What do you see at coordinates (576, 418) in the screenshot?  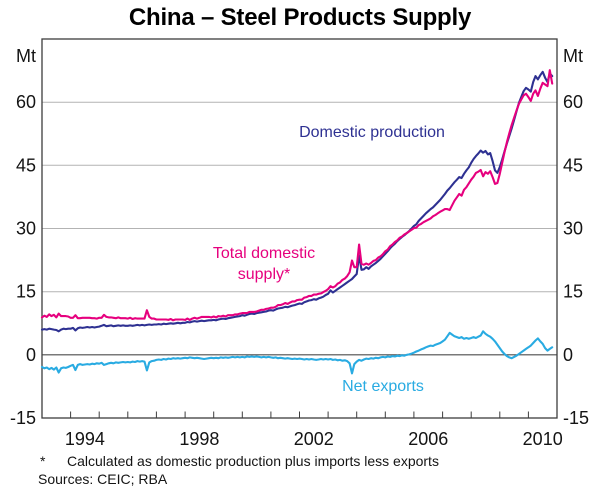 I see `y-axis-label-right: -15` at bounding box center [576, 418].